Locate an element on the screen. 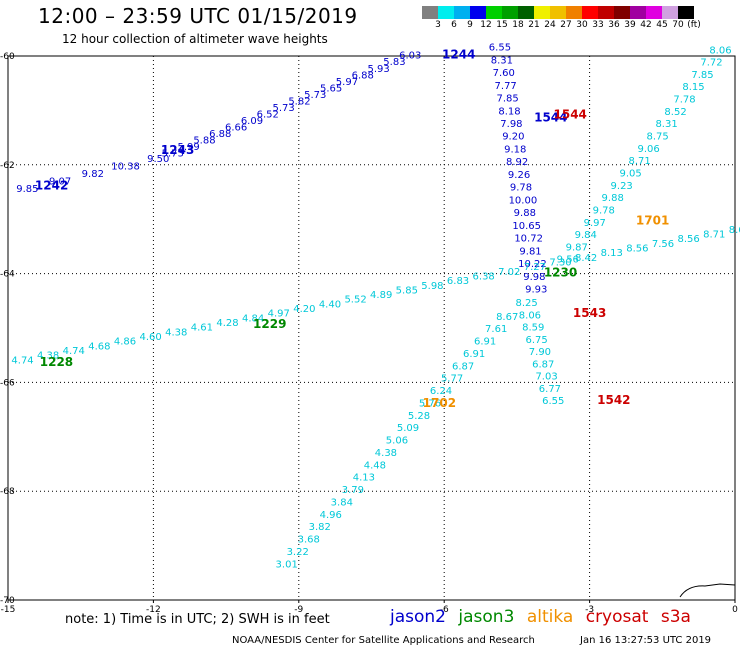  wave-height-value: 9.78 is located at coordinates (604, 210).